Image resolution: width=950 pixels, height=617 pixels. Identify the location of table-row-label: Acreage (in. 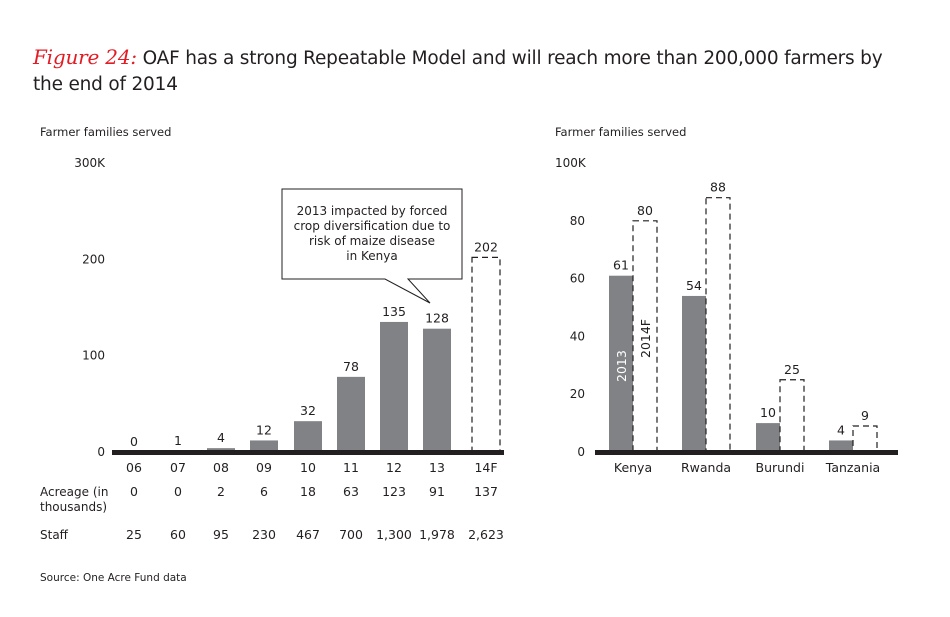
(74, 492).